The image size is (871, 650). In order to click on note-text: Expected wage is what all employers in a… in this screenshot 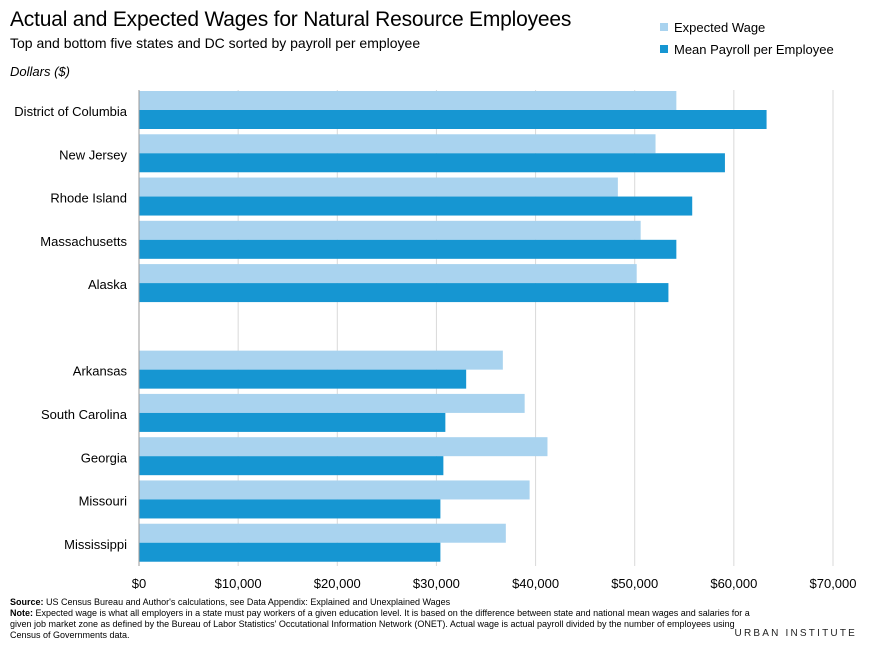, I will do `click(380, 624)`.